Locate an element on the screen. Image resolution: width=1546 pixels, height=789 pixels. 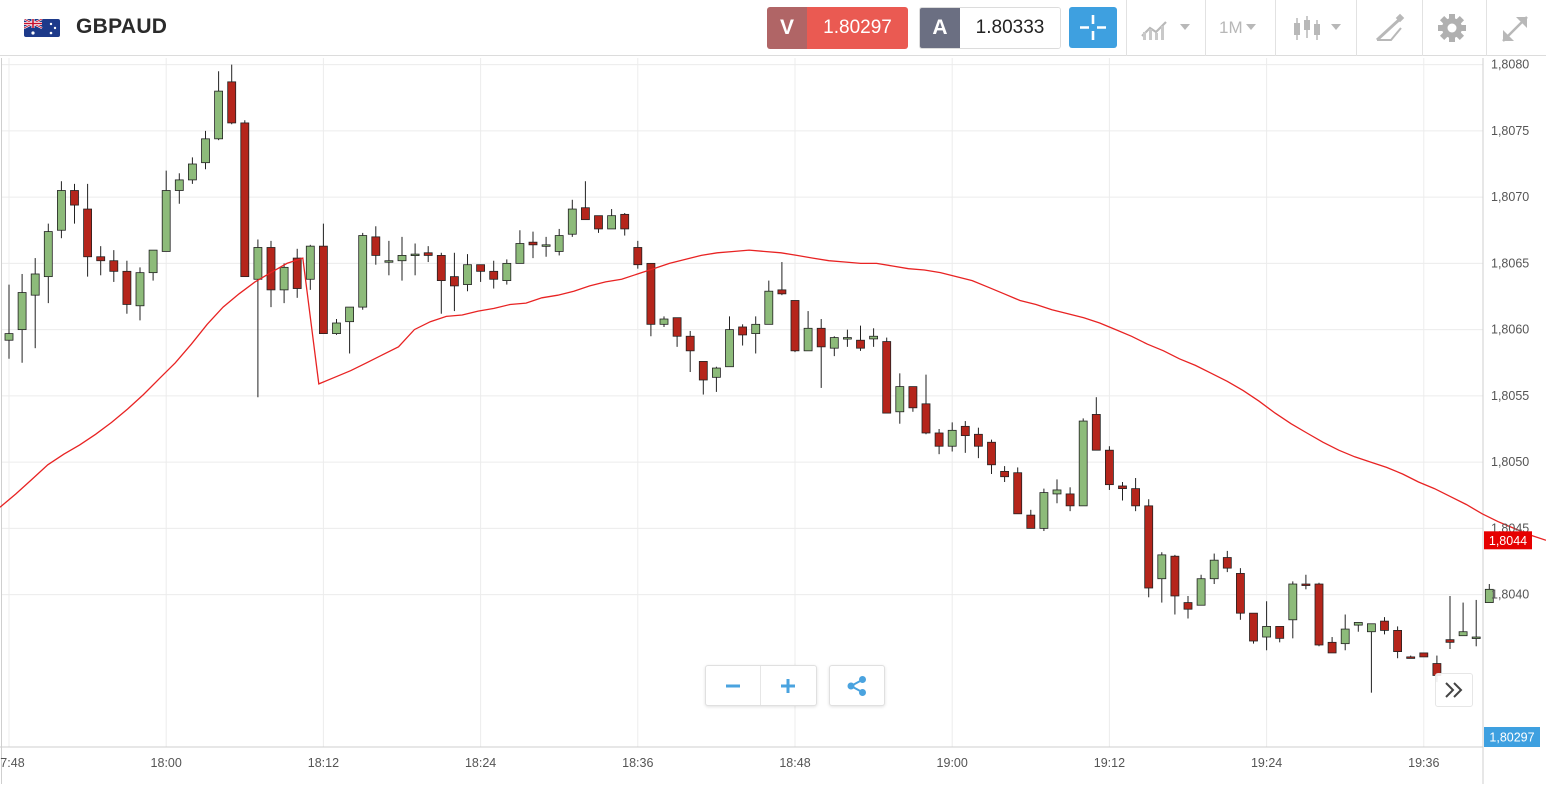
double-chevron-right-icon is located at coordinates (1454, 690).